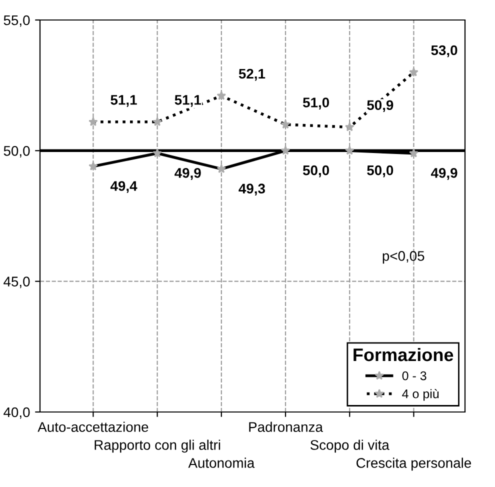  What do you see at coordinates (403, 257) in the screenshot?
I see `annotation: p<0,05` at bounding box center [403, 257].